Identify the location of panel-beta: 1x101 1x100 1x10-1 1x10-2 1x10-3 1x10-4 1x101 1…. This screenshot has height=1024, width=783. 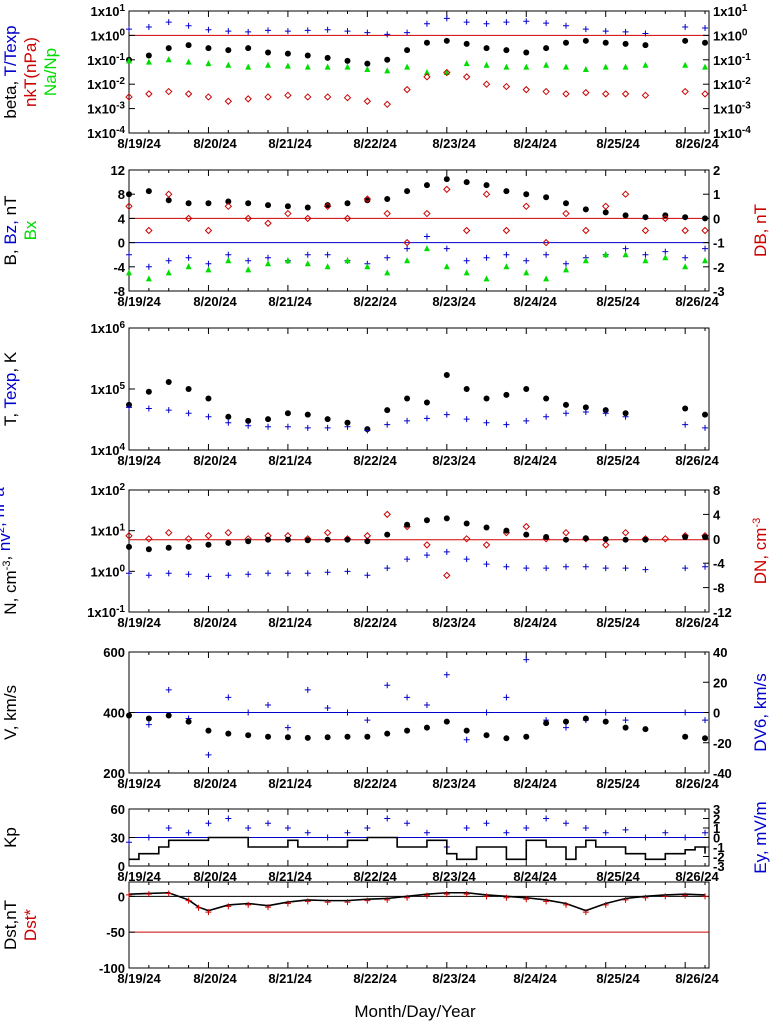
(376, 77).